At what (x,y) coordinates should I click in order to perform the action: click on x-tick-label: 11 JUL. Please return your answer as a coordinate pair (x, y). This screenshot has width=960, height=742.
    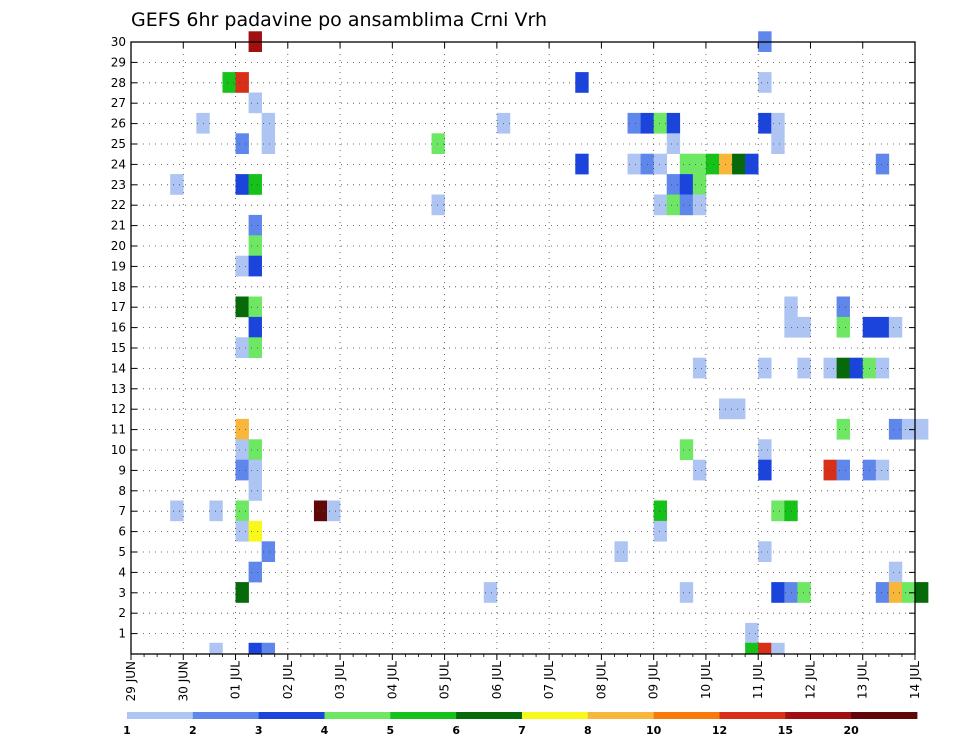
    Looking at the image, I should click on (758, 680).